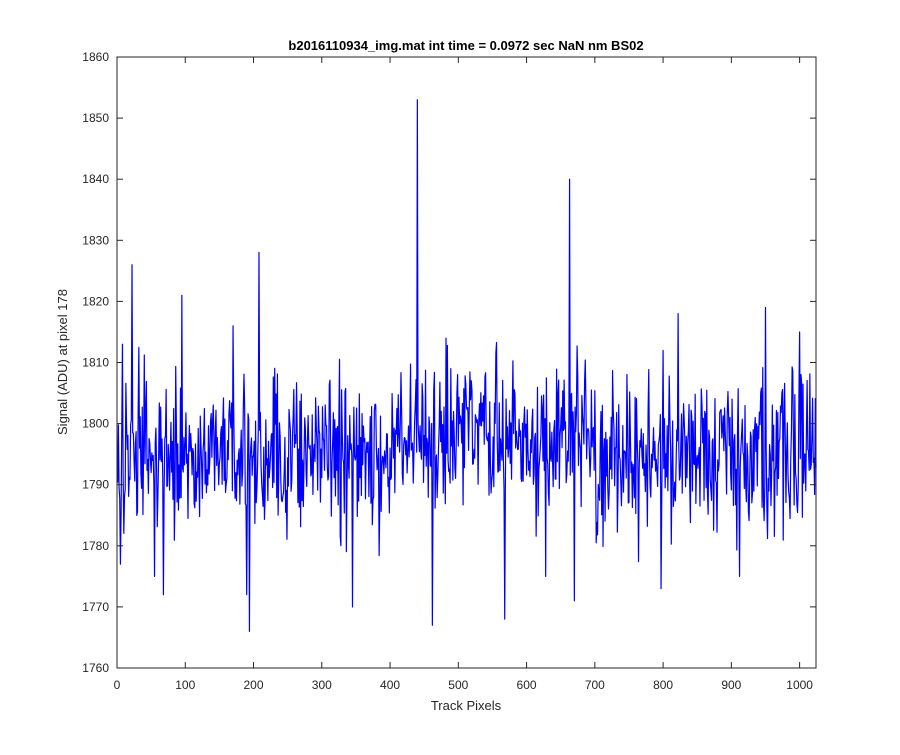 The height and width of the screenshot is (755, 900). What do you see at coordinates (95, 179) in the screenshot?
I see `y-tick-label: 1840` at bounding box center [95, 179].